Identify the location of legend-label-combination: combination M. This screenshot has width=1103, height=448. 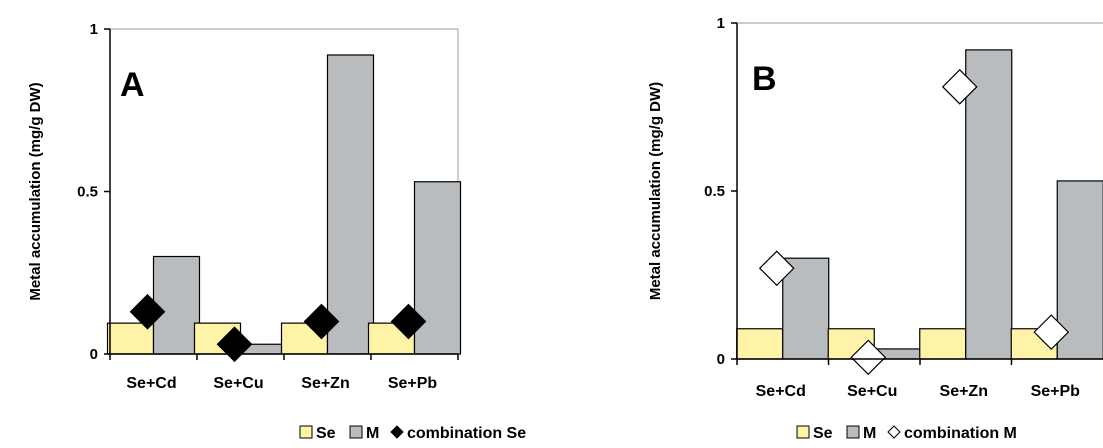
(960, 433).